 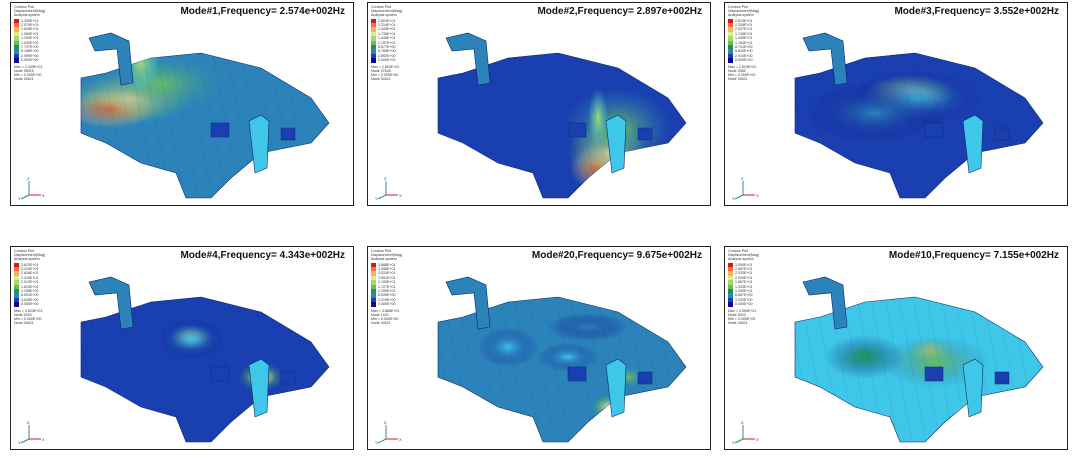 What do you see at coordinates (616, 255) in the screenshot?
I see `mode-title: Mode#20,Frequency= 9.675e+002Hz` at bounding box center [616, 255].